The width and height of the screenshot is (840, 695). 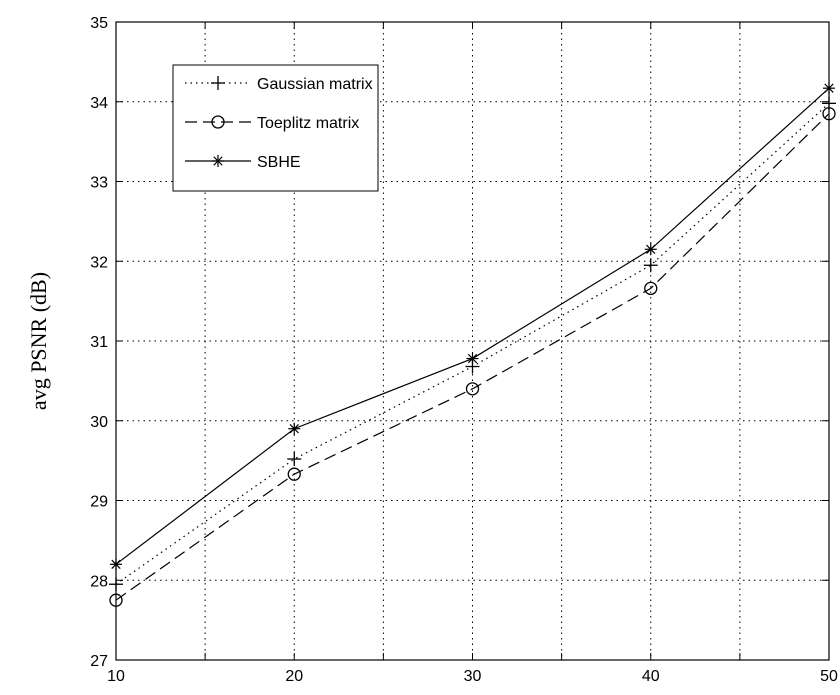 I want to click on legend-label: SBHE, so click(x=279, y=162).